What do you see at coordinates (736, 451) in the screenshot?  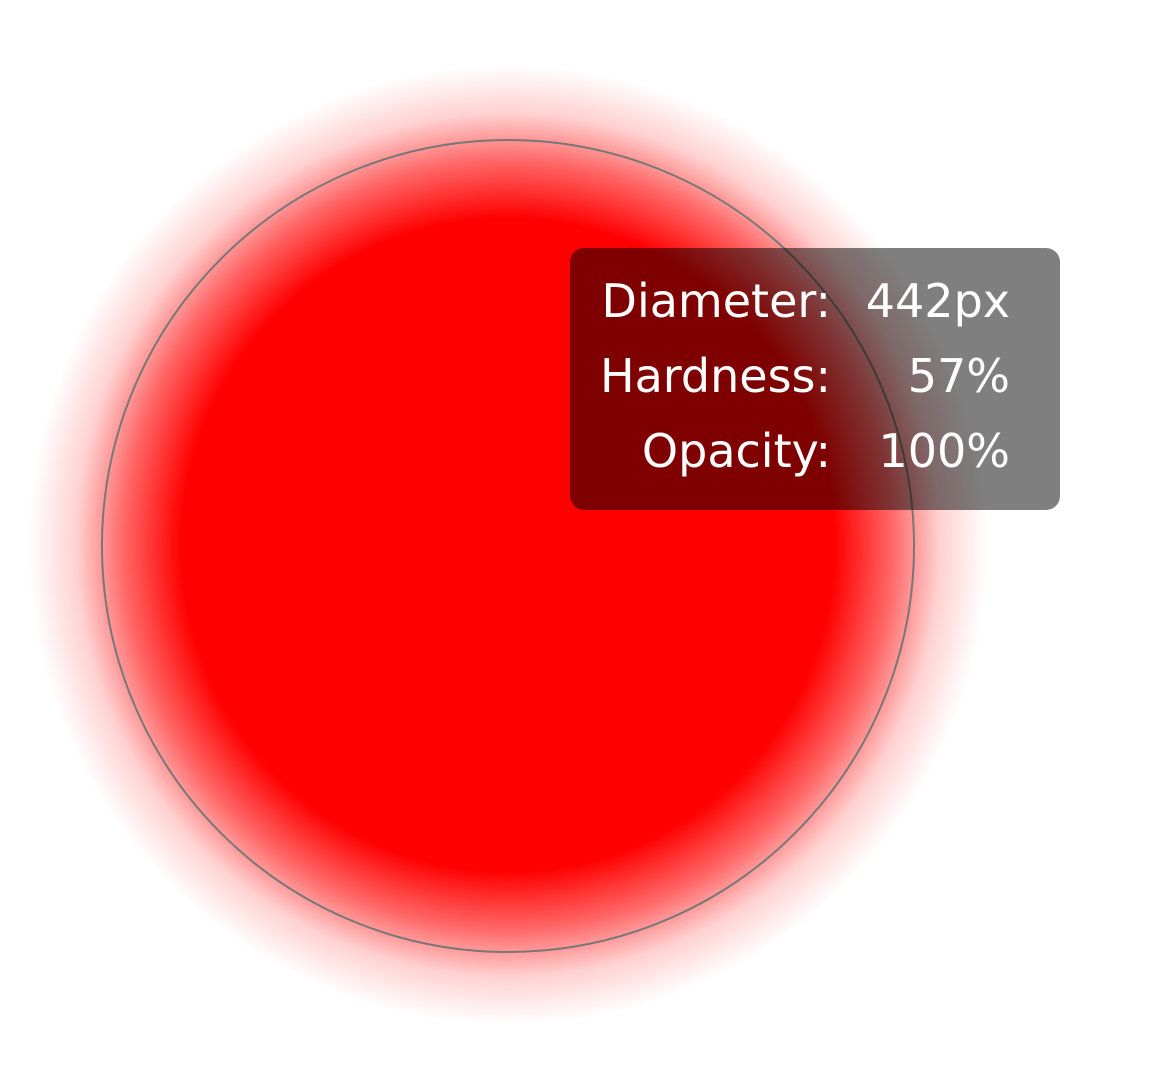 I see `hud-label: Opacity:` at bounding box center [736, 451].